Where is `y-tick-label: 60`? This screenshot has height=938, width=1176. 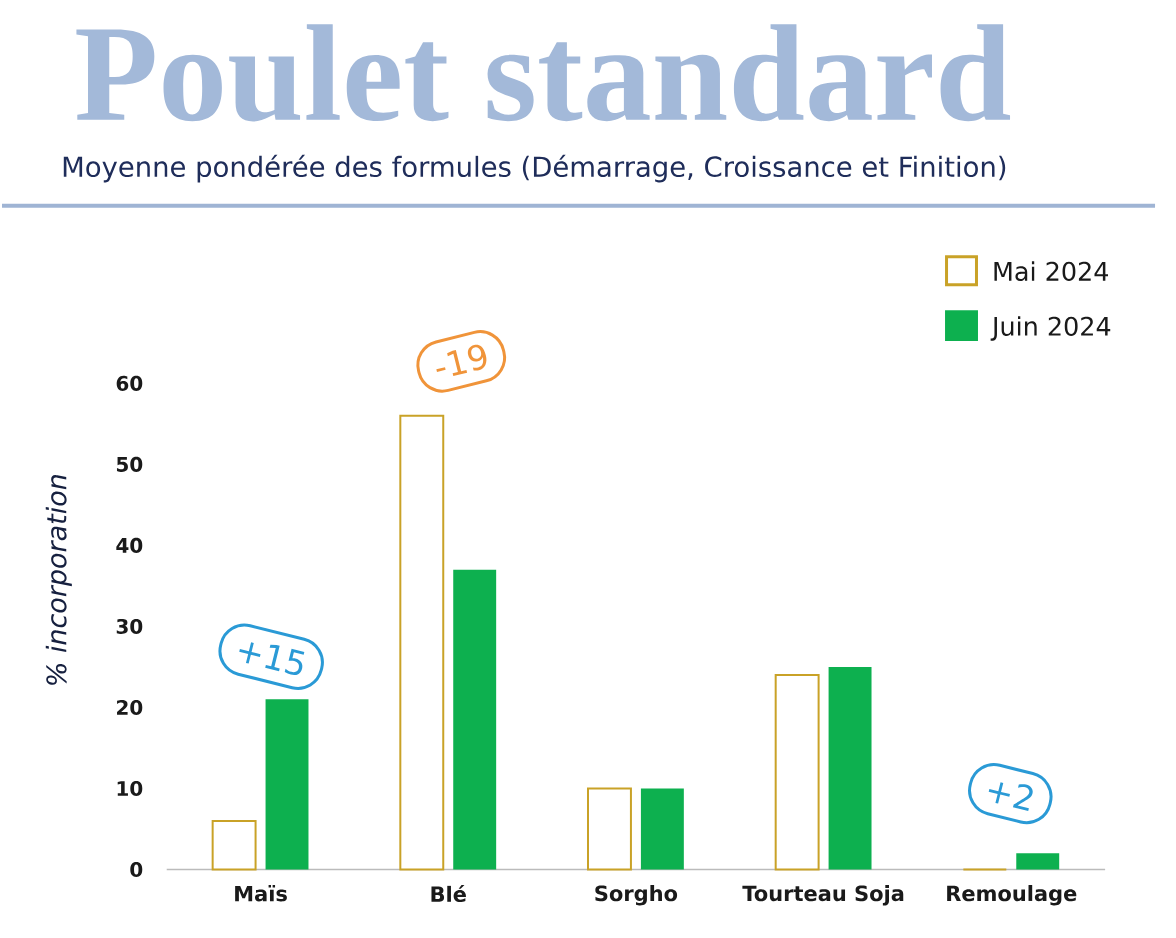
y-tick-label: 60 is located at coordinates (129, 383).